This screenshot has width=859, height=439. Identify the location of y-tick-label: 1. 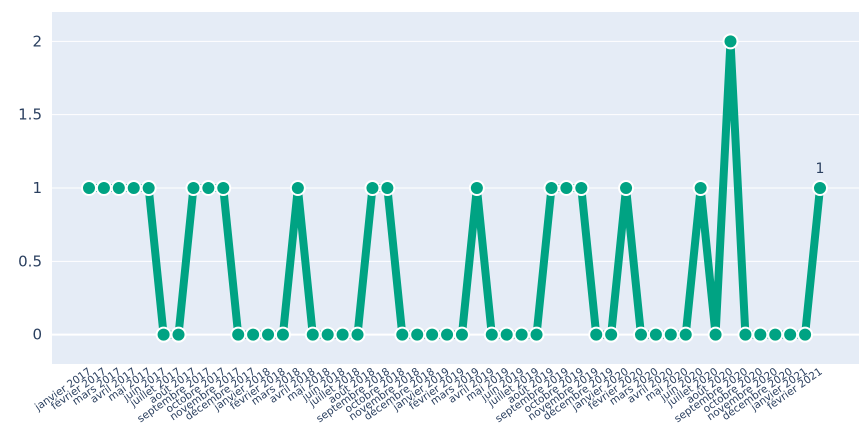
(37, 188).